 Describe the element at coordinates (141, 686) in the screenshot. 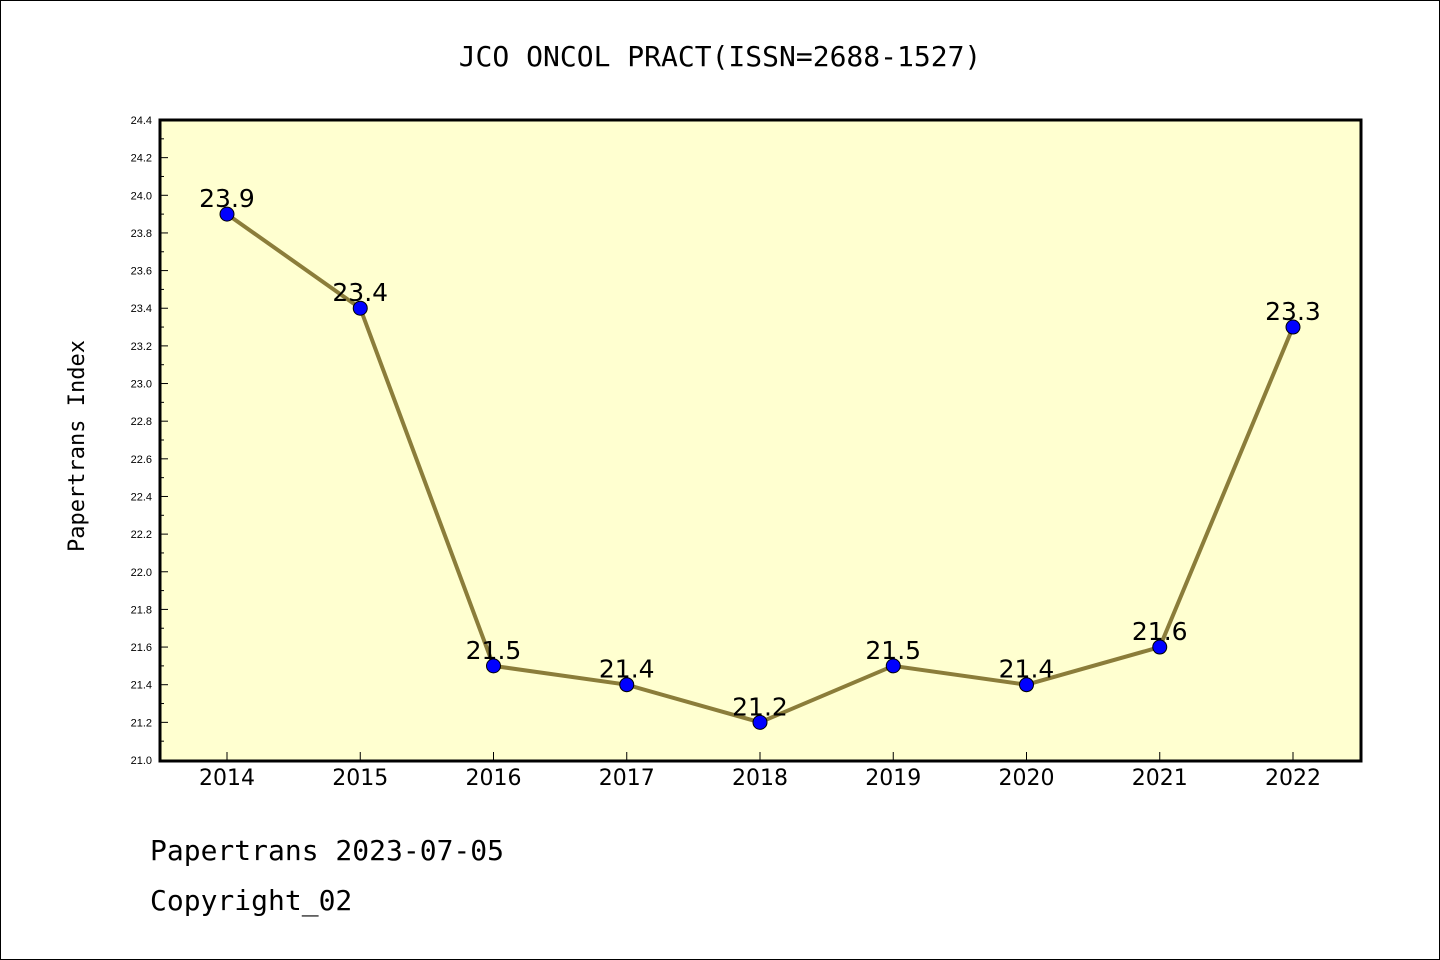

I see `y-tick-label: 21.4` at that location.